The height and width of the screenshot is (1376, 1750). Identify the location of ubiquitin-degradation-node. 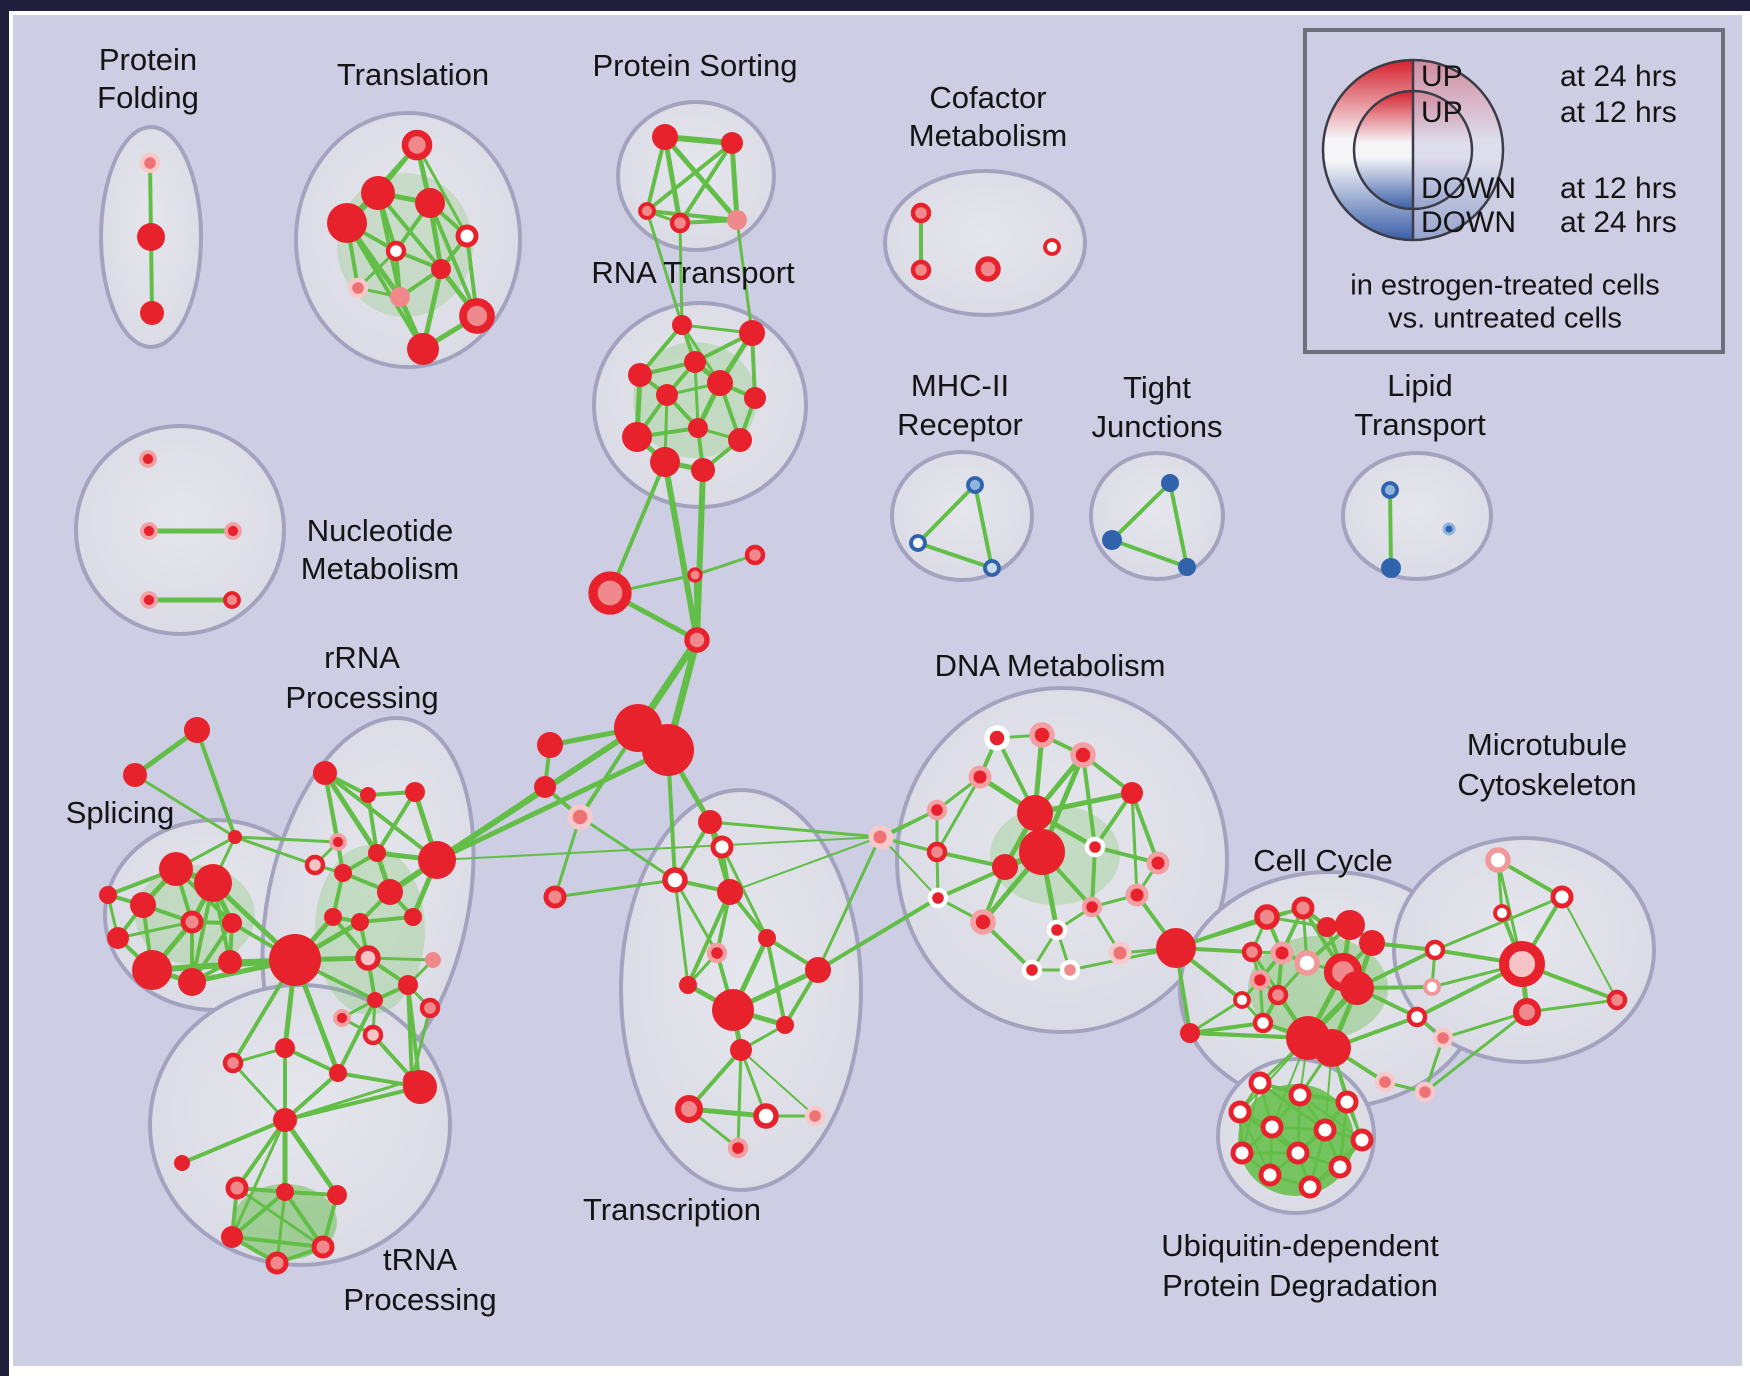
(1298, 1153).